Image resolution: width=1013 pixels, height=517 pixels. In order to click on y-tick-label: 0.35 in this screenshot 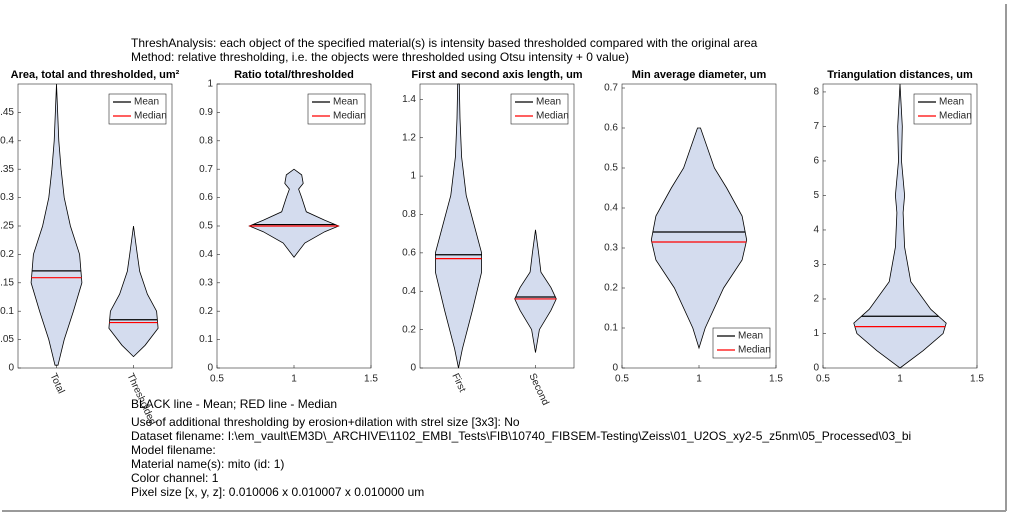, I will do `click(7, 169)`.